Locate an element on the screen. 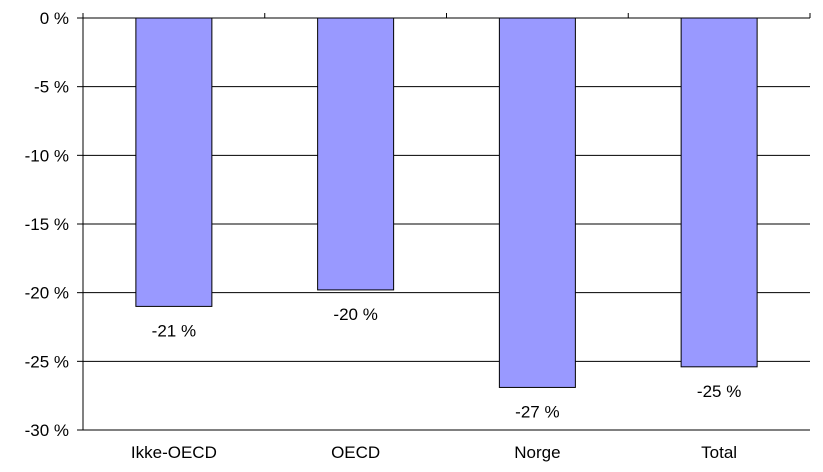 Image resolution: width=823 pixels, height=472 pixels. bar-norge is located at coordinates (537, 202).